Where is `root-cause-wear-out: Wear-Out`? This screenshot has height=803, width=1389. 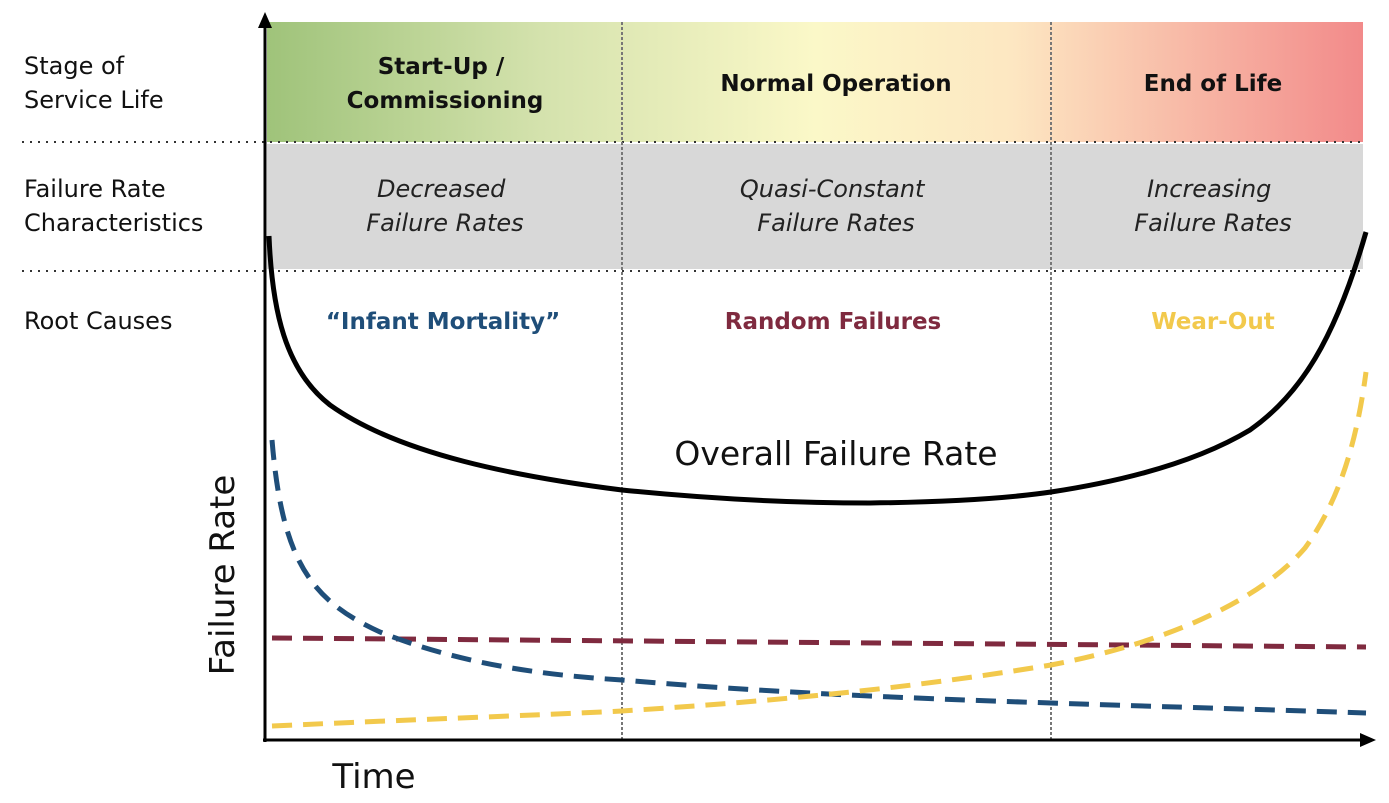 root-cause-wear-out: Wear-Out is located at coordinates (1212, 322).